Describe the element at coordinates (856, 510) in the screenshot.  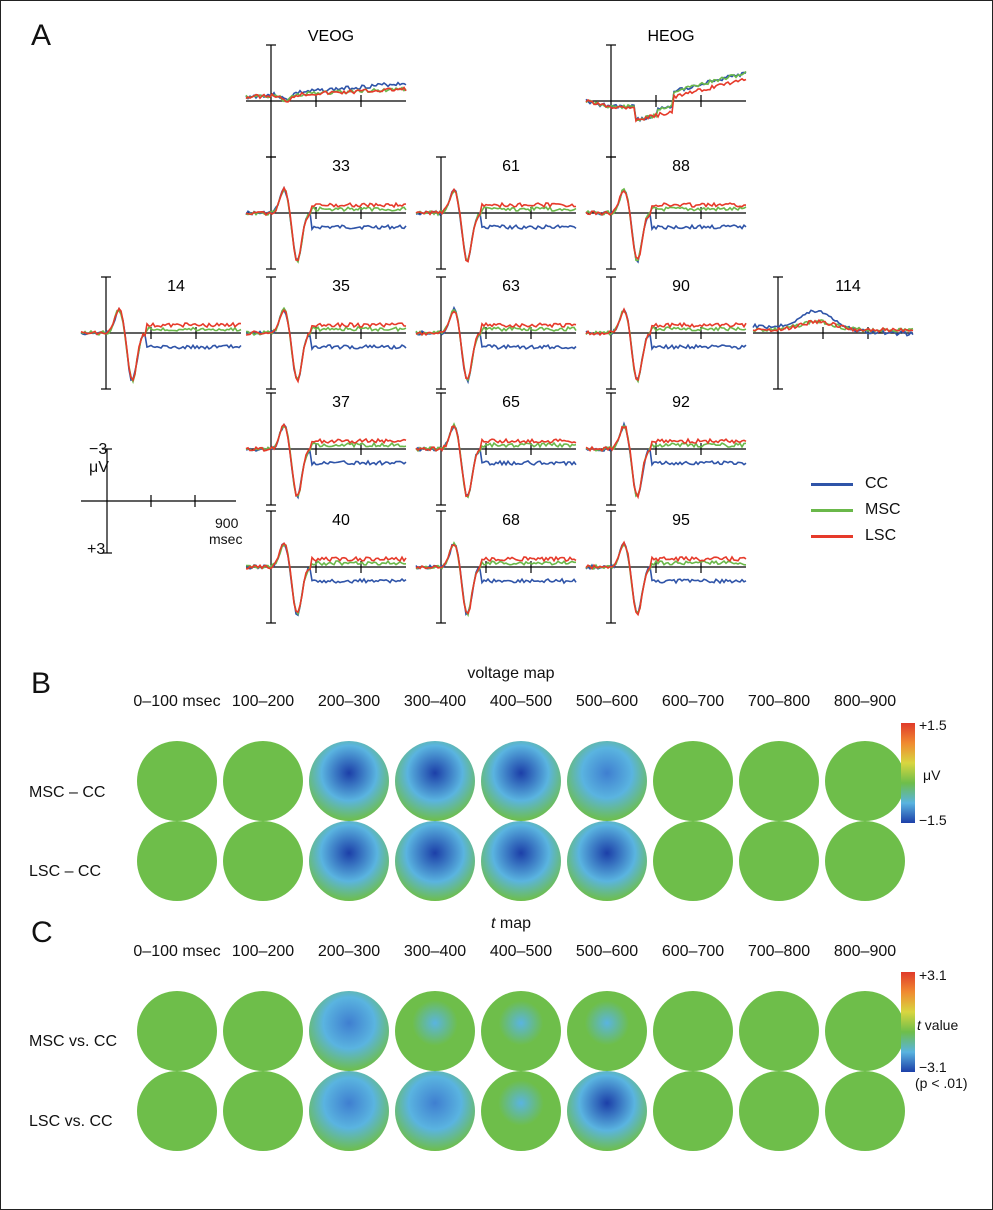
I see `legend: CC MSC LSC` at that location.